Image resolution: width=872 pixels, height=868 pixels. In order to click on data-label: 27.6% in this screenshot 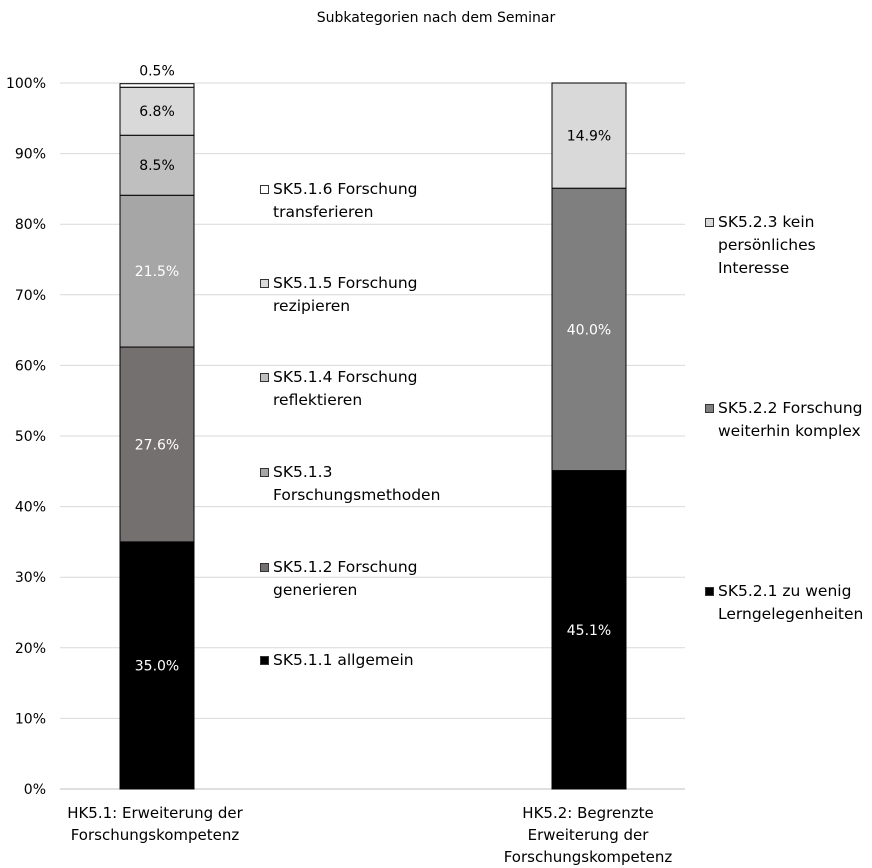, I will do `click(157, 445)`.